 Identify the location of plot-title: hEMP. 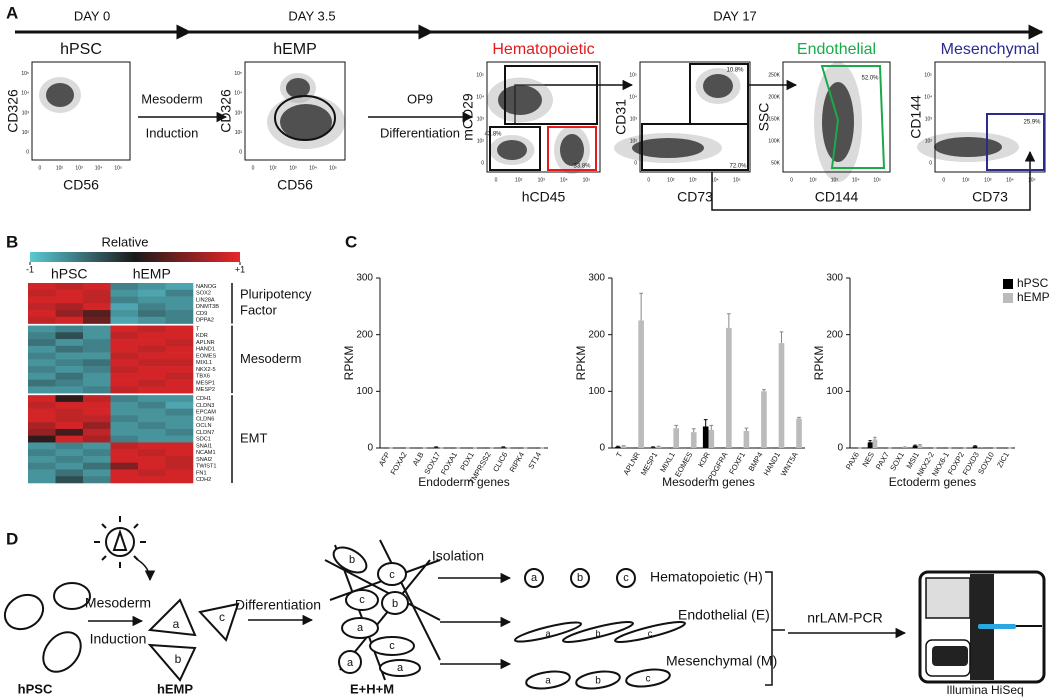
(295, 49).